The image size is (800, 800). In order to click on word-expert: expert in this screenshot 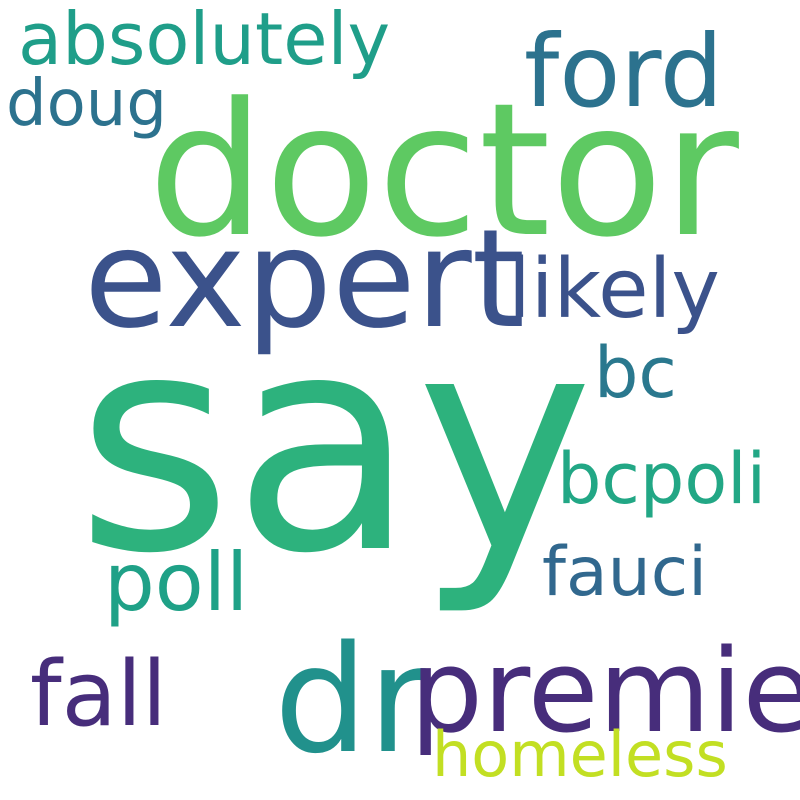, I will do `click(305, 280)`.